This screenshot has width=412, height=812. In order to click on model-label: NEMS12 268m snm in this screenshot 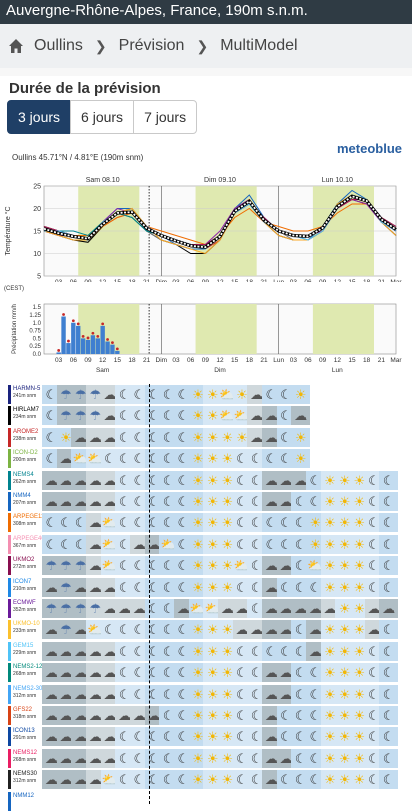, I will do `click(26, 758)`.